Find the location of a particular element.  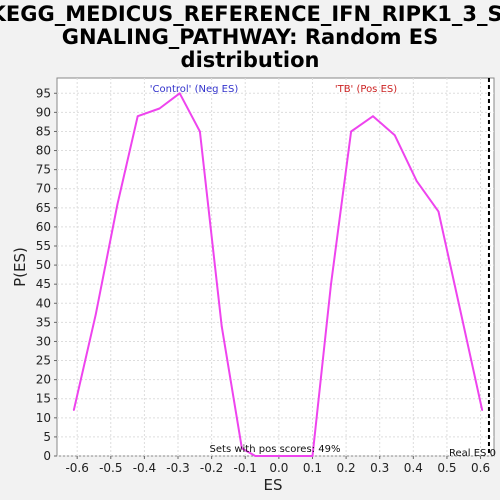

x-tick-label-1: -0.5 is located at coordinates (110, 468).